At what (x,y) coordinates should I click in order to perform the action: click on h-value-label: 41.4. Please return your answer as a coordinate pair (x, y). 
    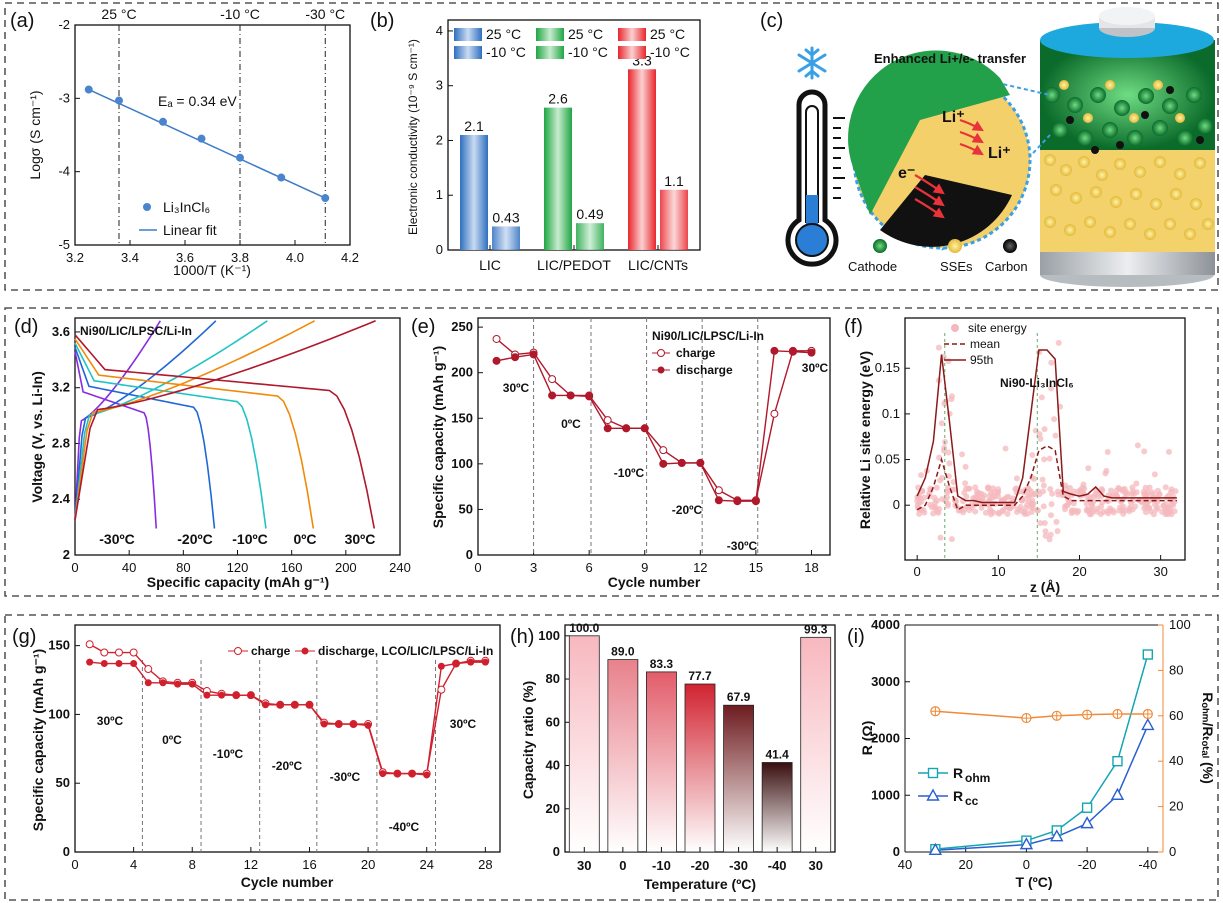
    Looking at the image, I should click on (777, 754).